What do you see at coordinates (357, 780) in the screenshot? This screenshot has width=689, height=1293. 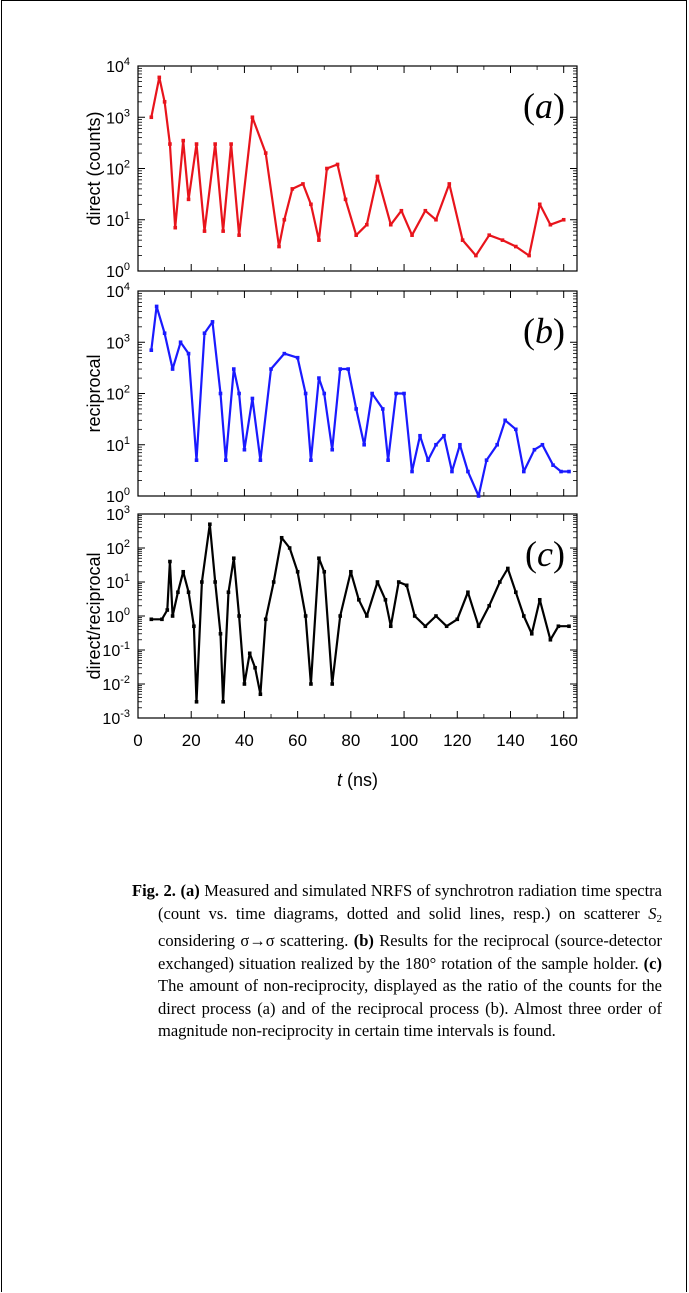 I see `x-axis-label: t (ns)` at bounding box center [357, 780].